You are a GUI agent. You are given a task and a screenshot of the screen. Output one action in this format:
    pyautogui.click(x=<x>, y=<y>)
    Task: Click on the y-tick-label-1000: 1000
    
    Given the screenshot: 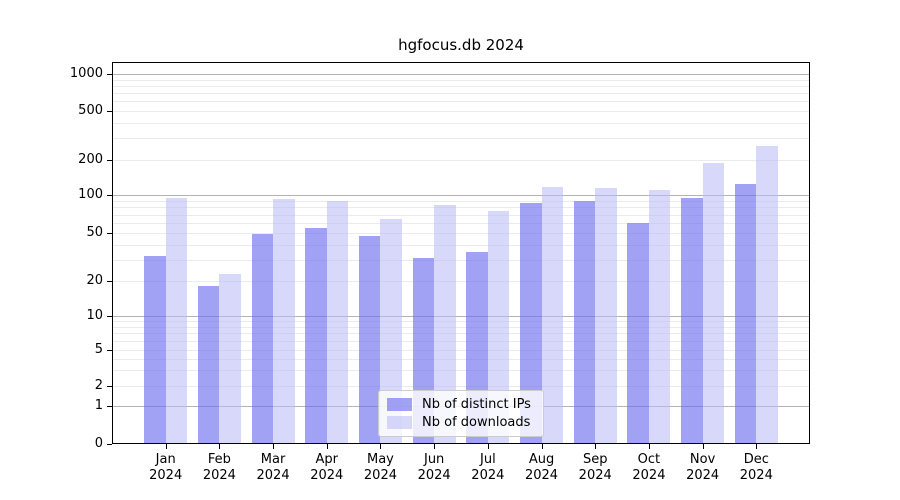 What is the action you would take?
    pyautogui.click(x=86, y=73)
    